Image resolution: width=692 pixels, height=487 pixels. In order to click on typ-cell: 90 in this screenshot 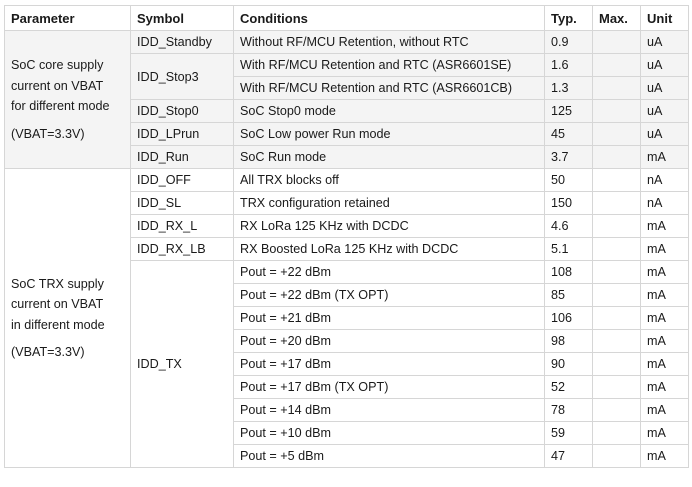, I will do `click(568, 364)`.